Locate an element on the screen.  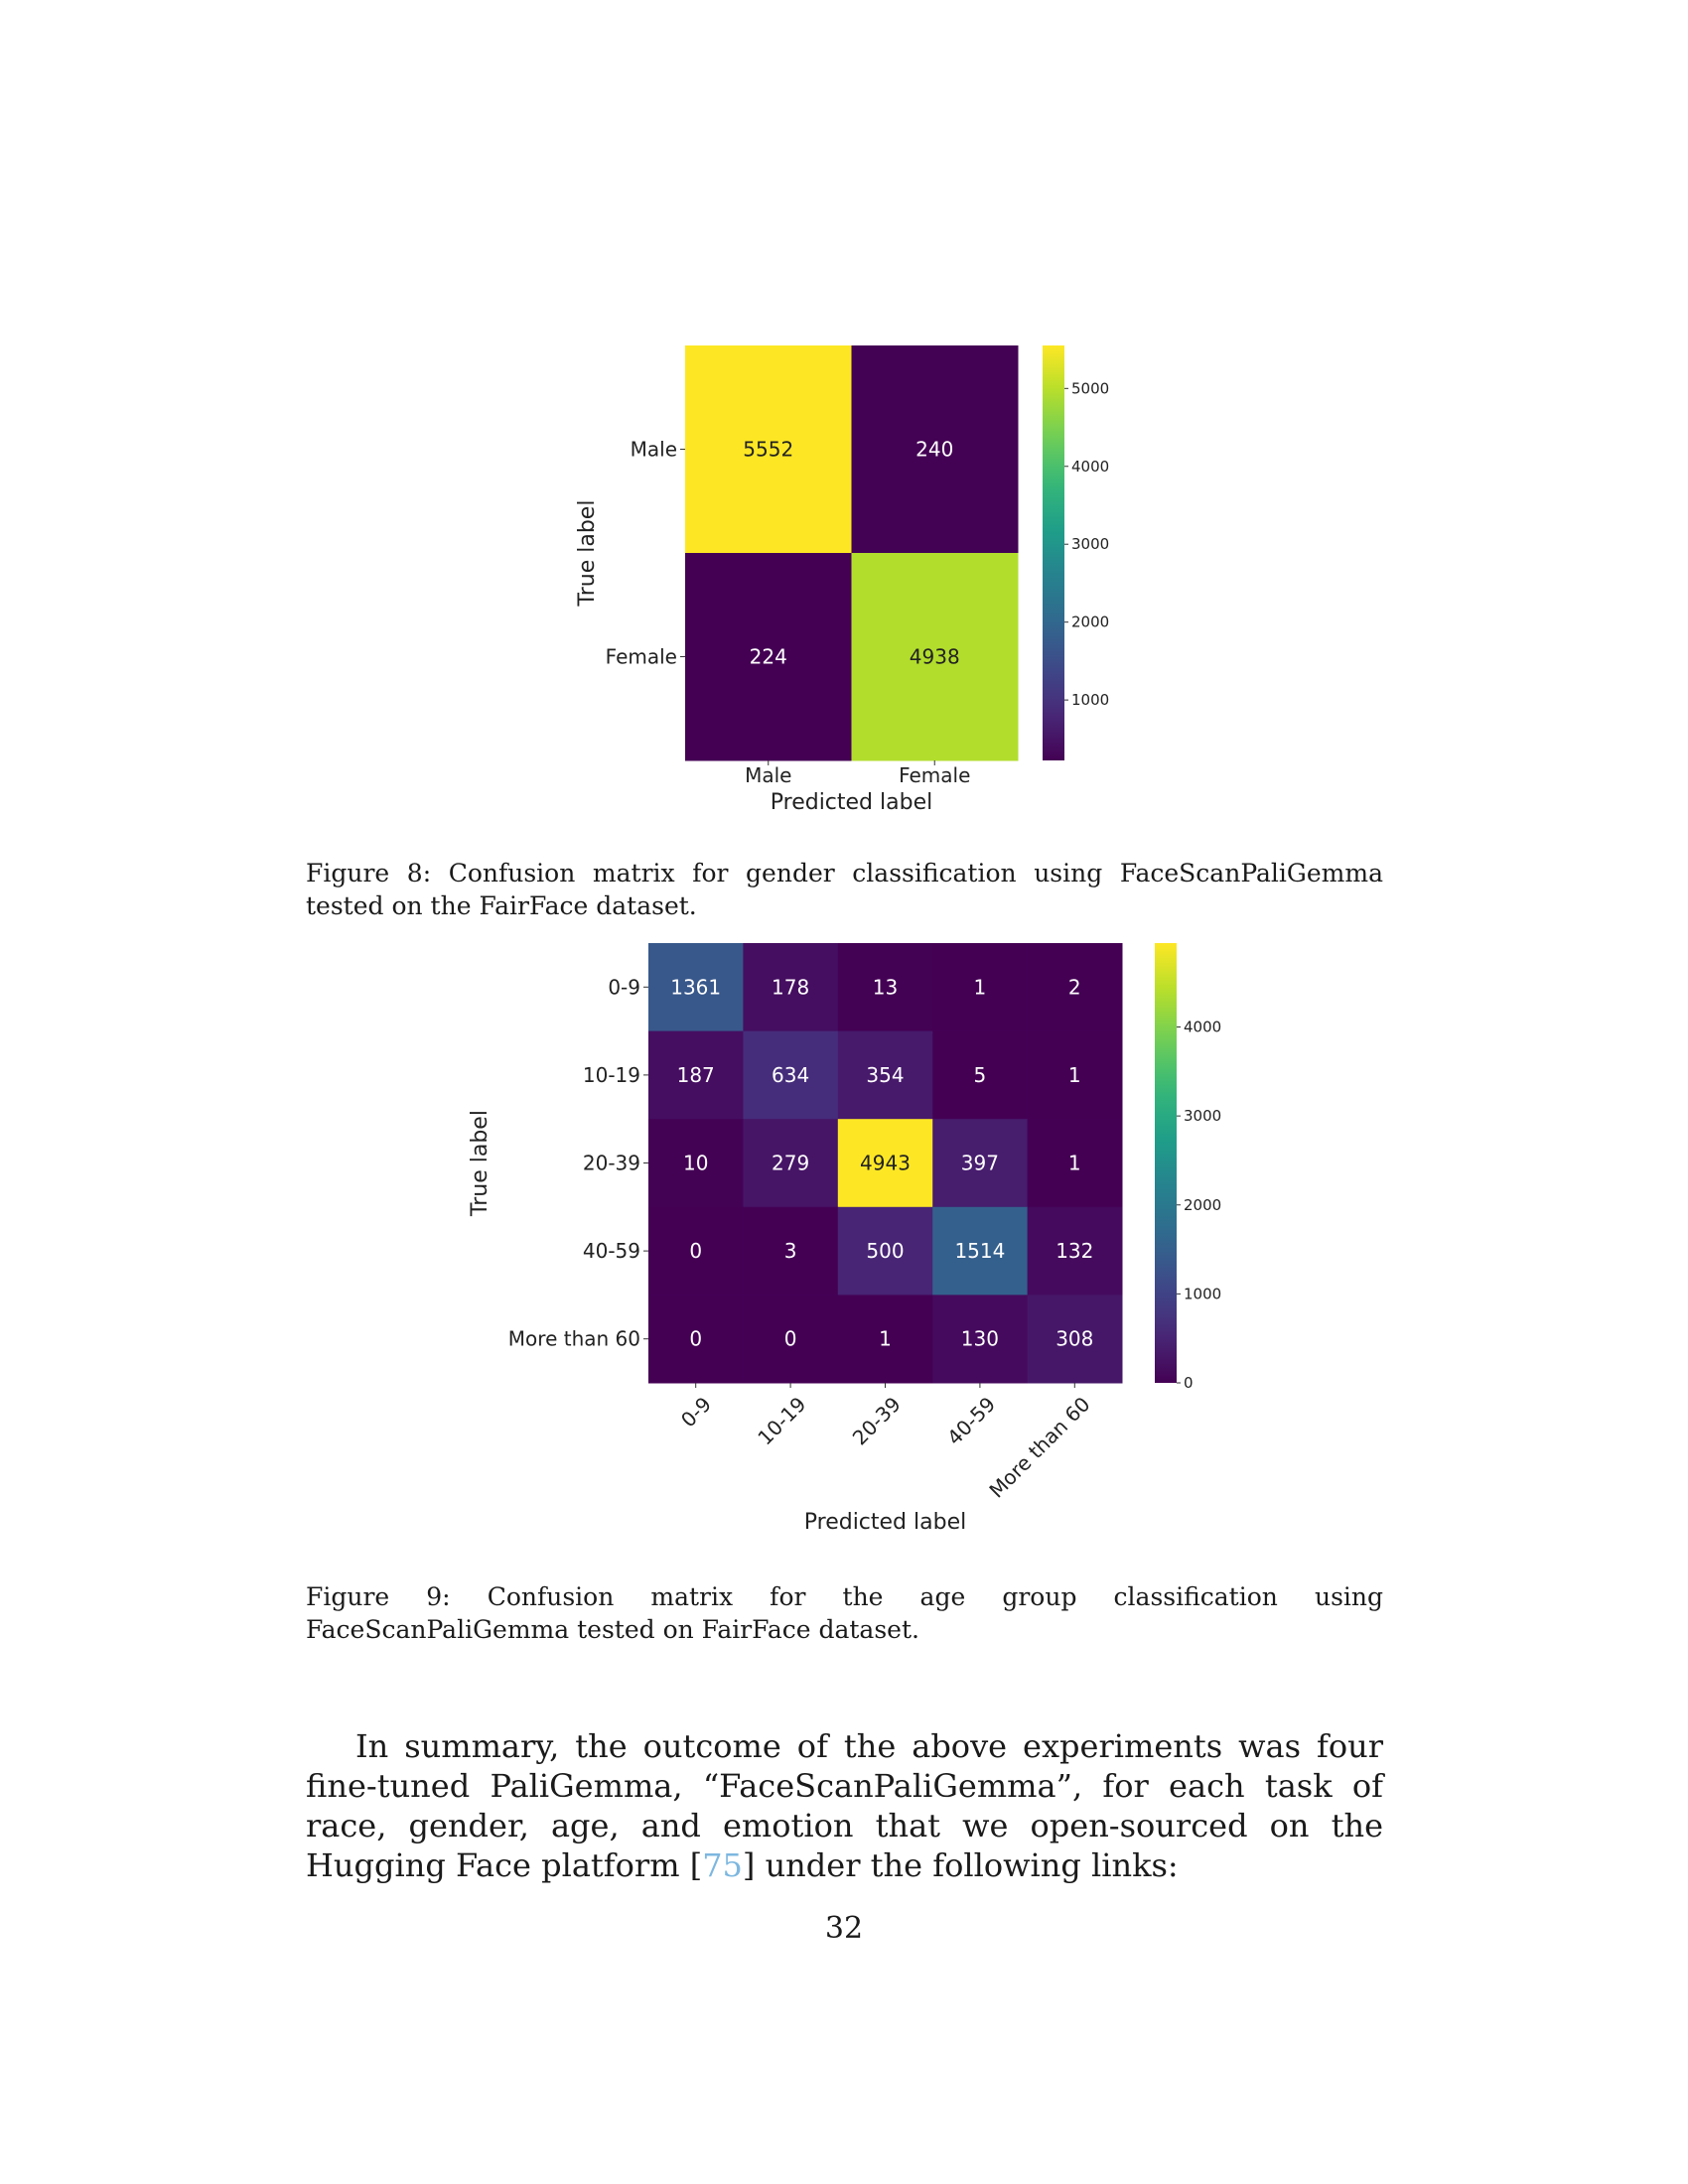
fig9-cell-value: 132 is located at coordinates (1074, 1251).